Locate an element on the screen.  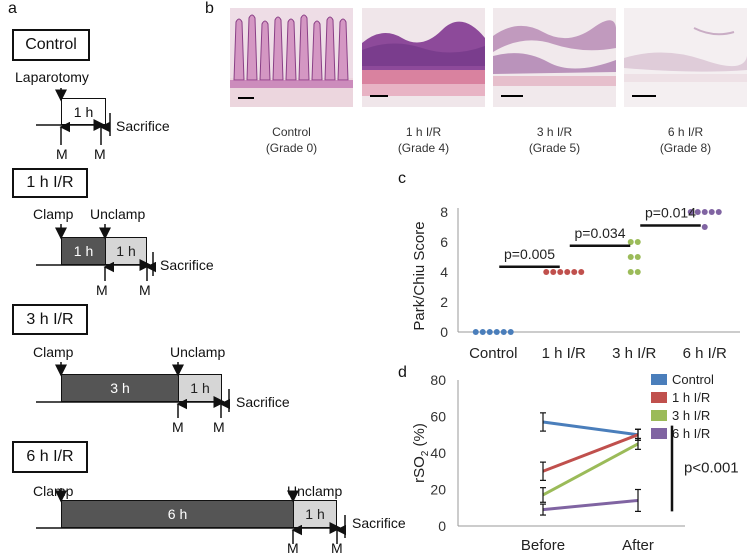
ir1-clamp-label: Clamp is located at coordinates (53, 214).